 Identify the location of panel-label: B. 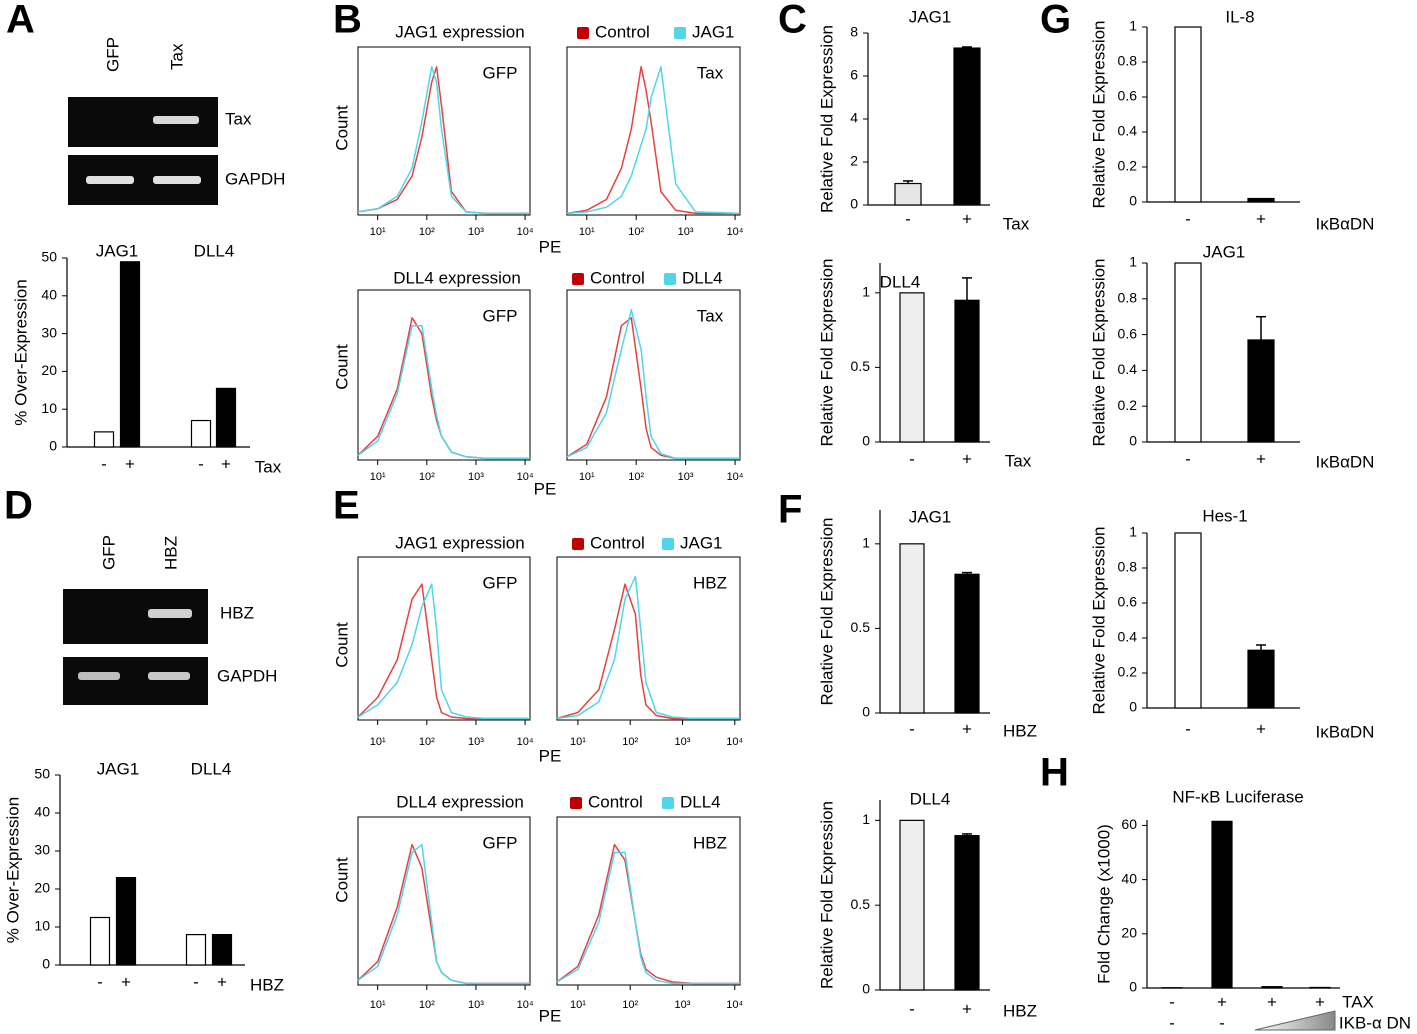
(347, 21).